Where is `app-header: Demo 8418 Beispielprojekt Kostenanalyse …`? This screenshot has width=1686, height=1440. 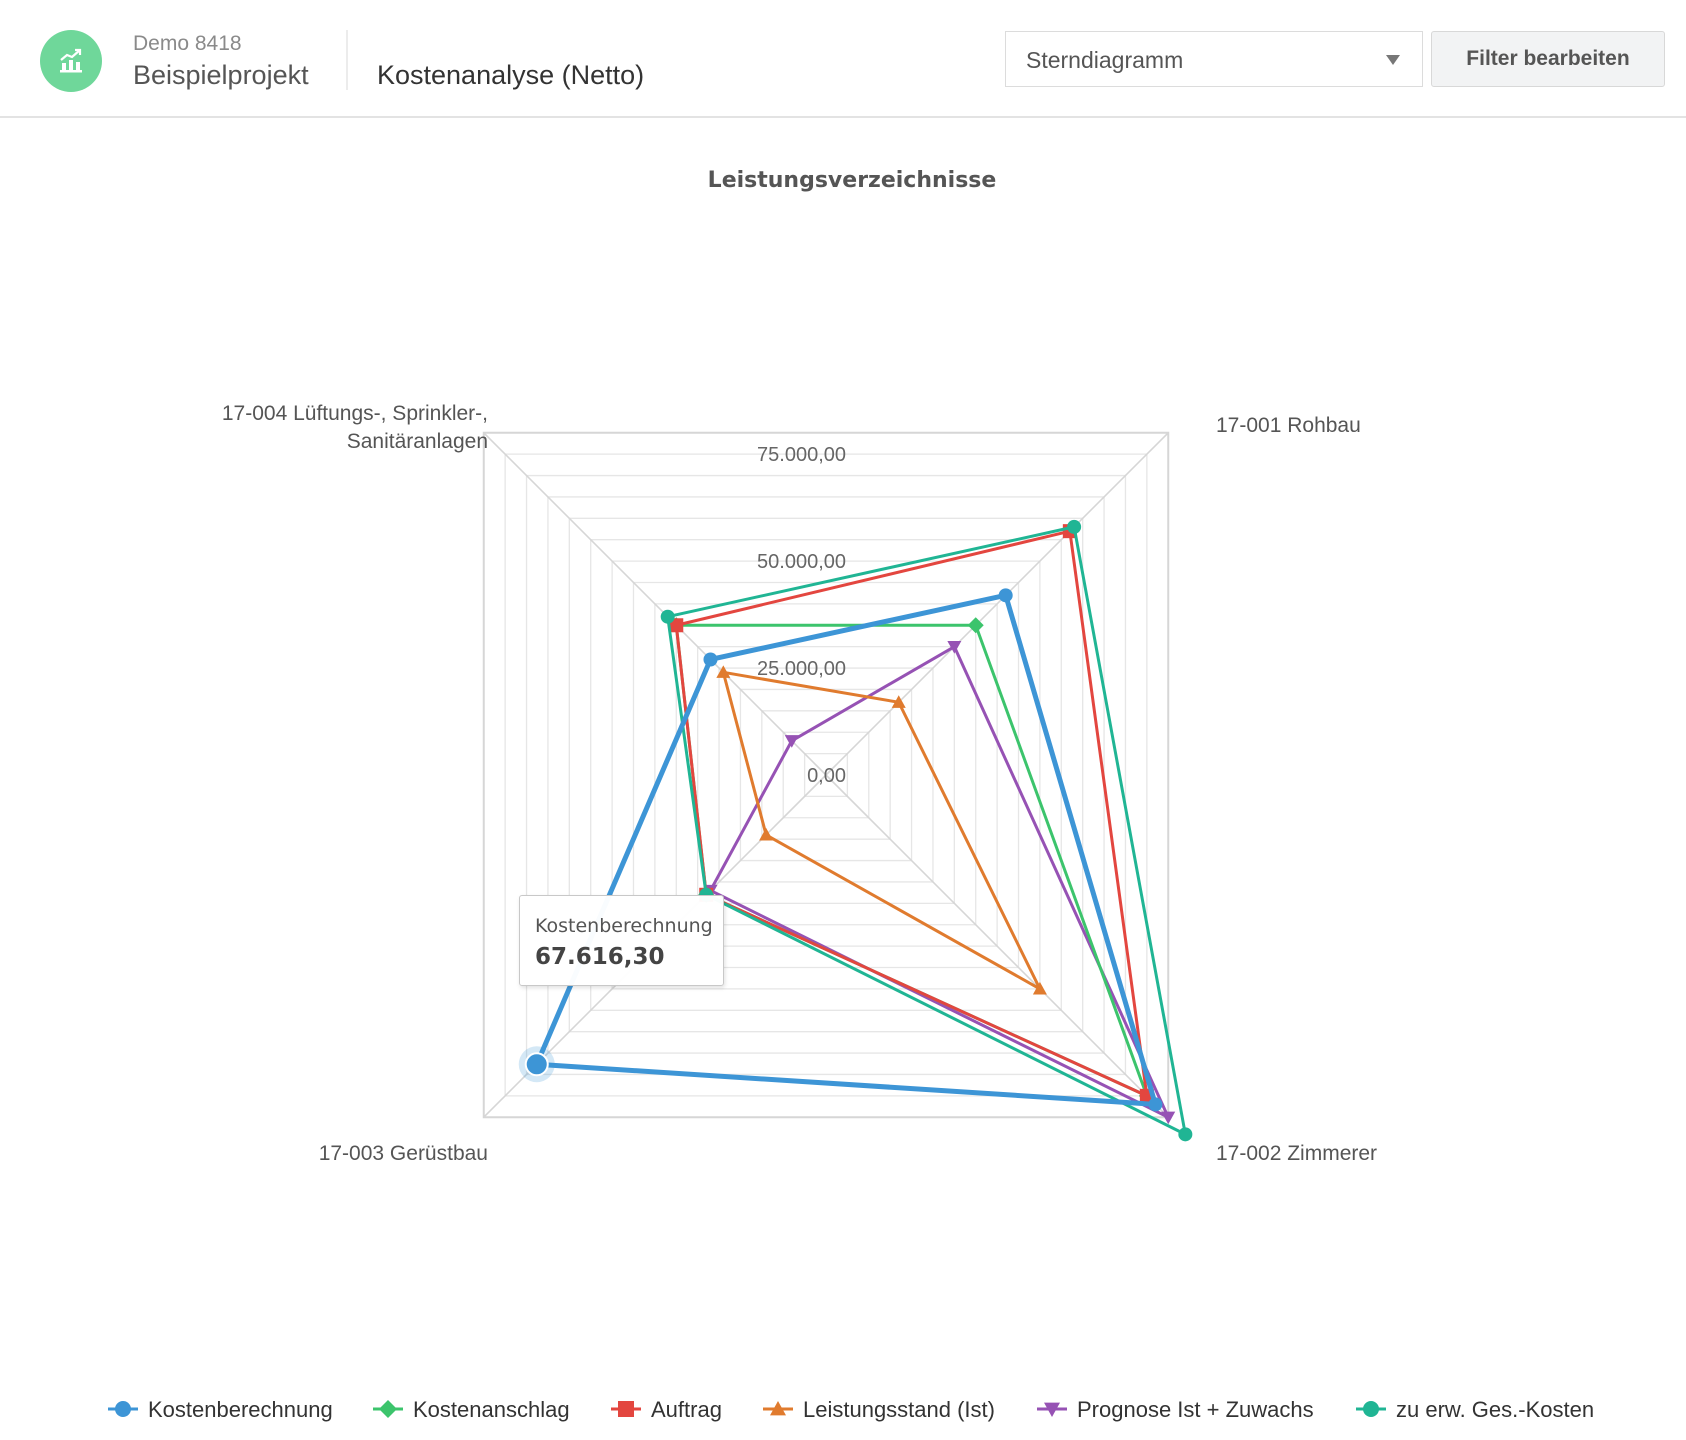 app-header: Demo 8418 Beispielprojekt Kostenanalyse … is located at coordinates (843, 59).